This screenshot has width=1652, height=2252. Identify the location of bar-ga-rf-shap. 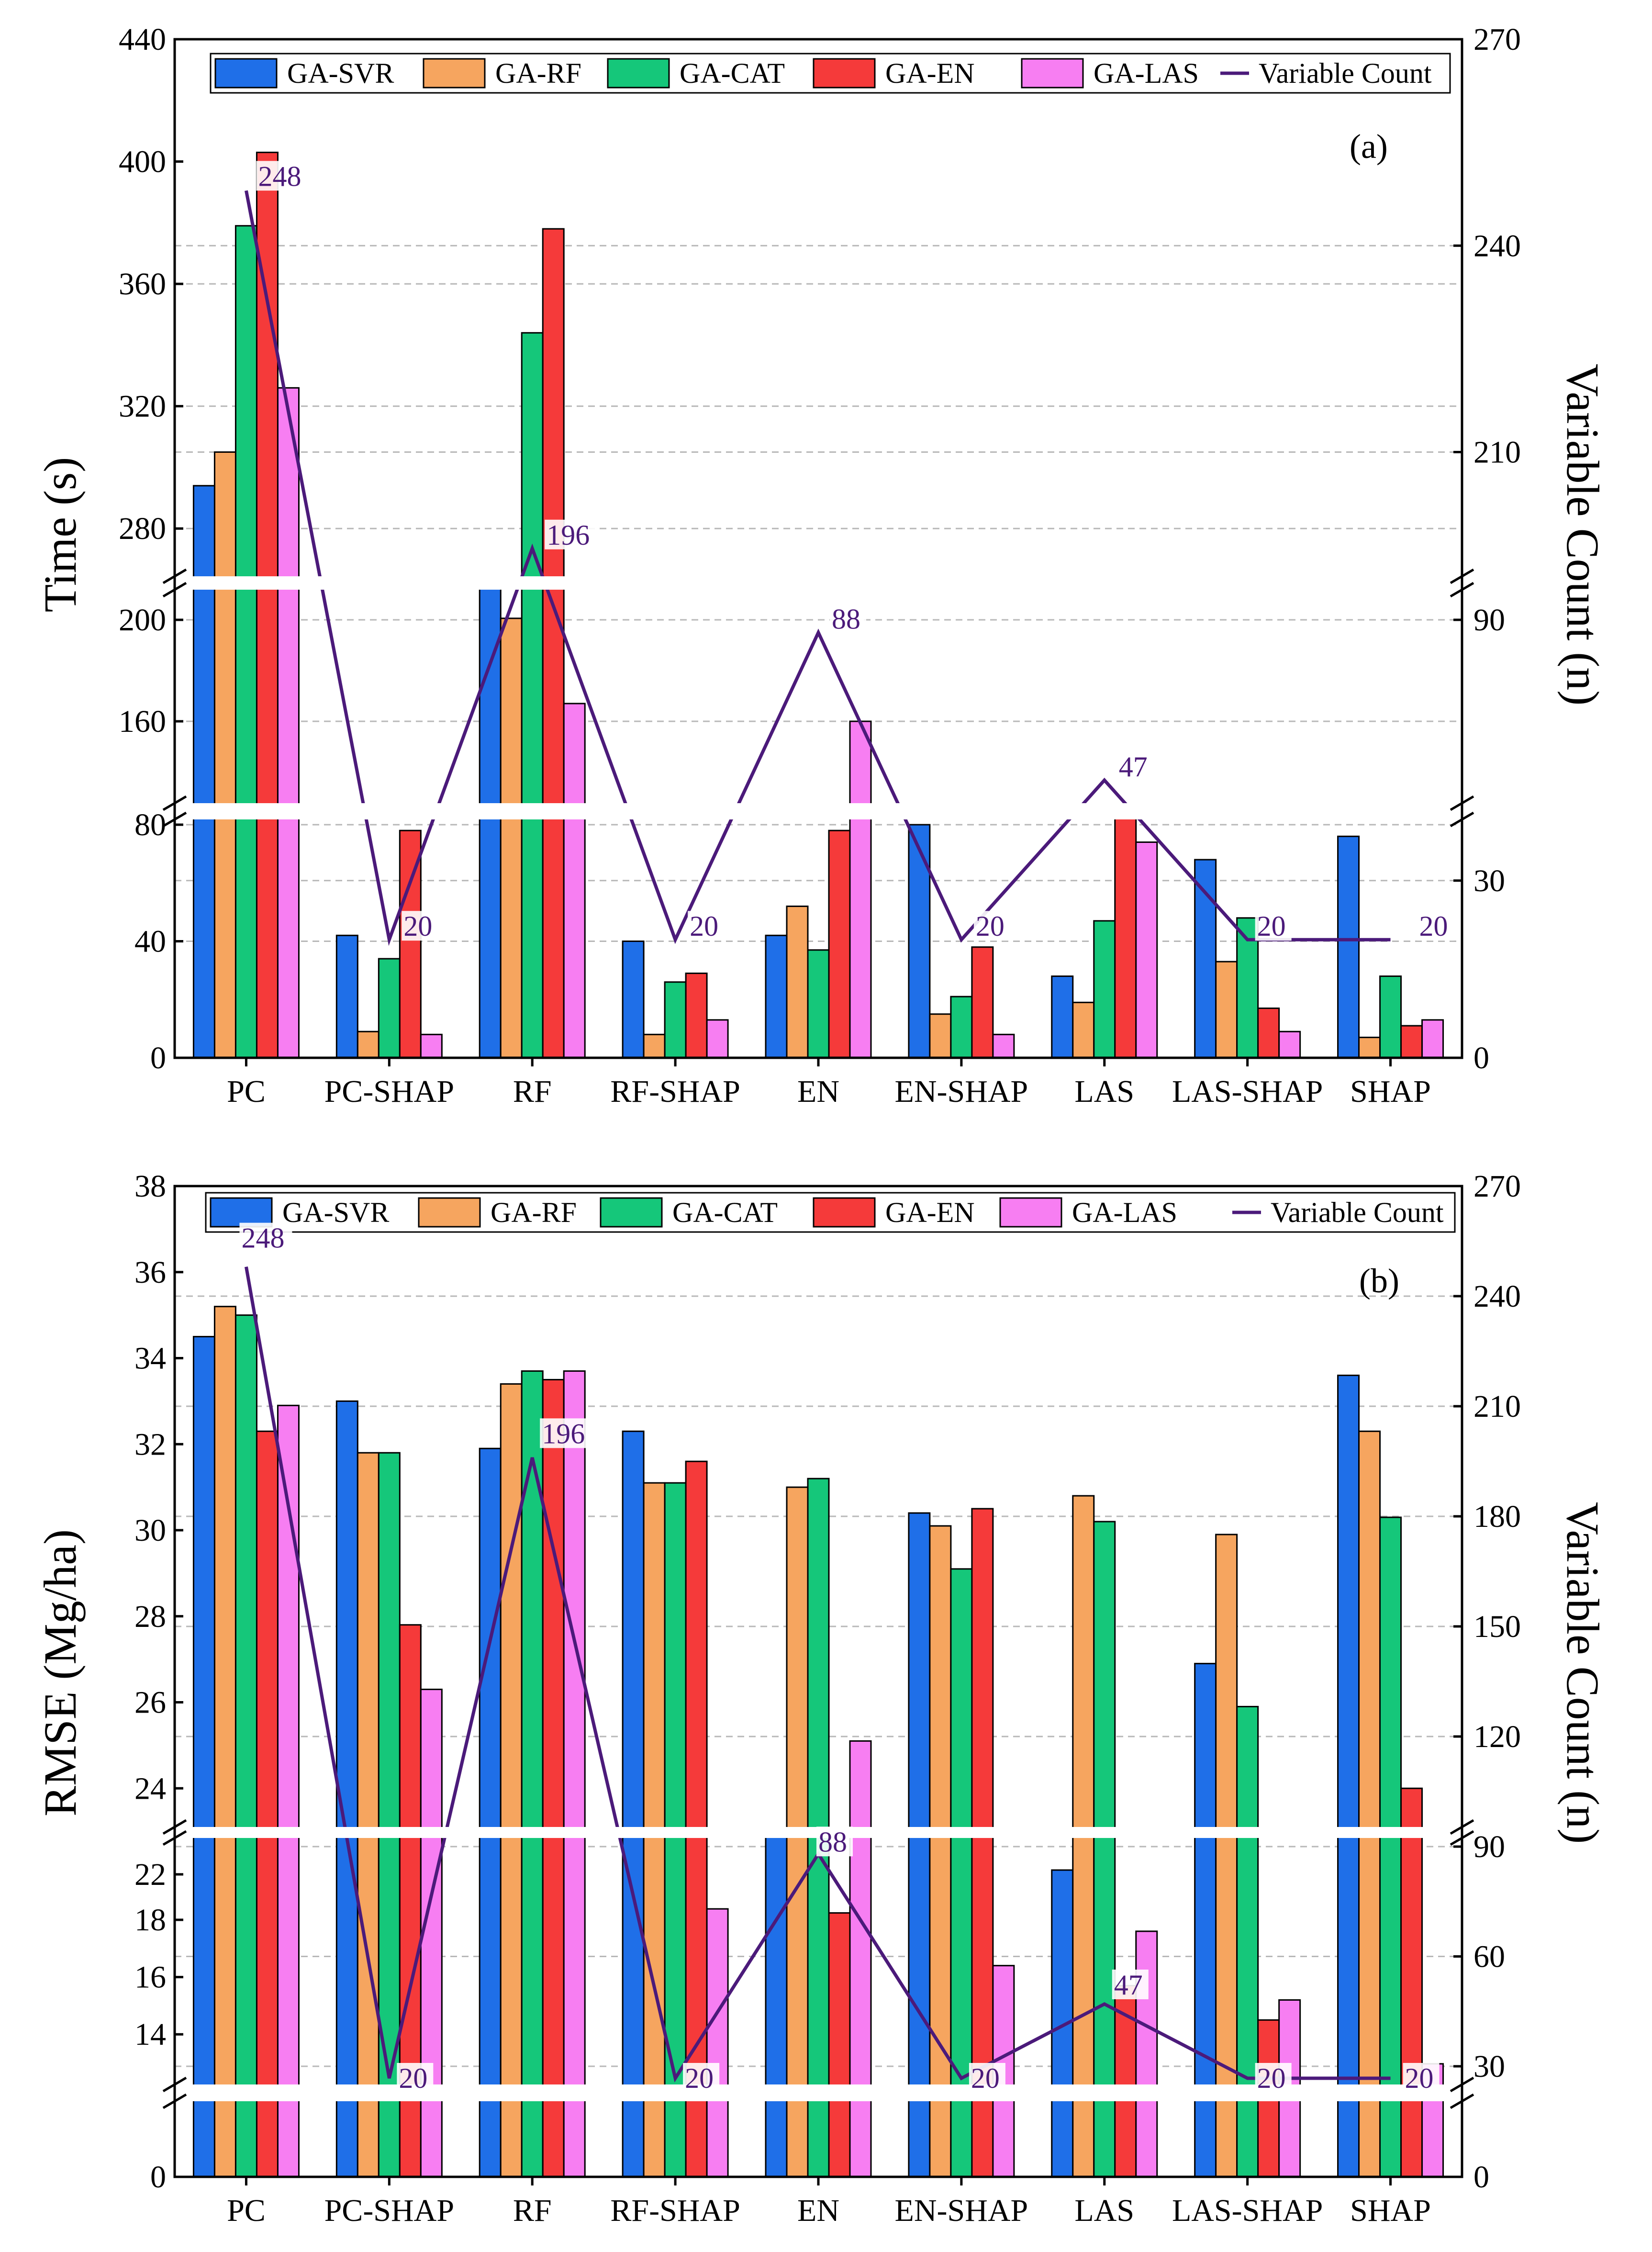
(1369, 1047).